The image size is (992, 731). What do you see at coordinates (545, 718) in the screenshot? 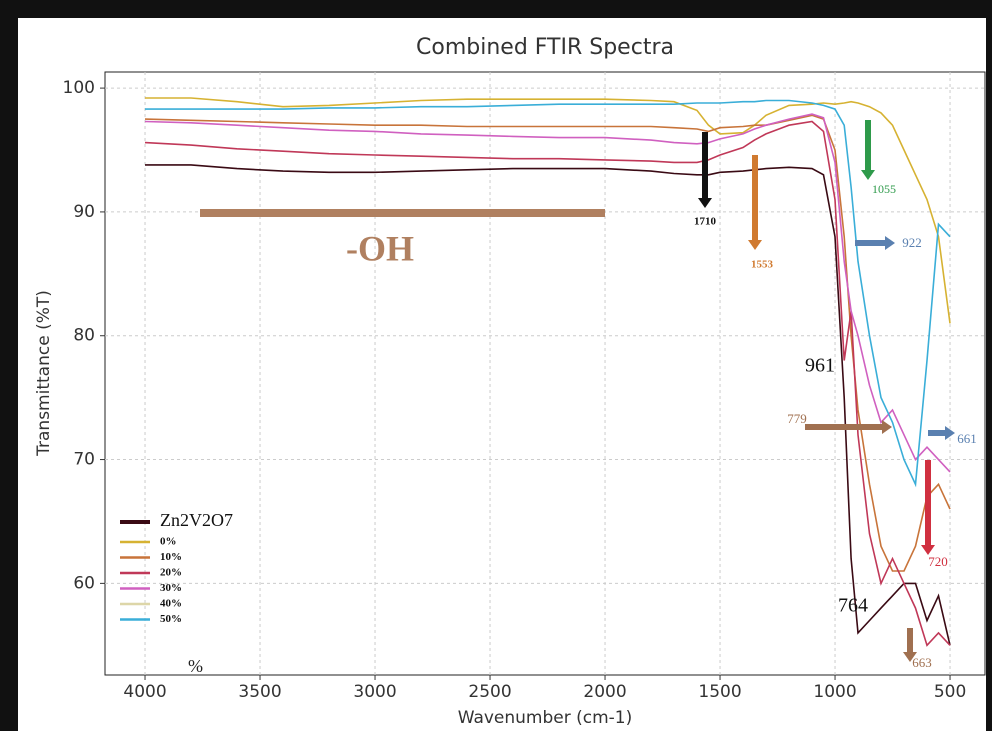
I see `x-axis-label: Wavenumber (cm-1)` at bounding box center [545, 718].